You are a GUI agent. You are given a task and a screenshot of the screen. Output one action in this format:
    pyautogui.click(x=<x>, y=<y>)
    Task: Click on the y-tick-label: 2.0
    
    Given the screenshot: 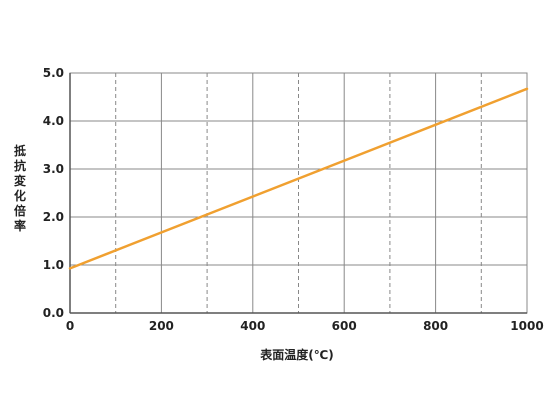 What is the action you would take?
    pyautogui.click(x=53, y=217)
    